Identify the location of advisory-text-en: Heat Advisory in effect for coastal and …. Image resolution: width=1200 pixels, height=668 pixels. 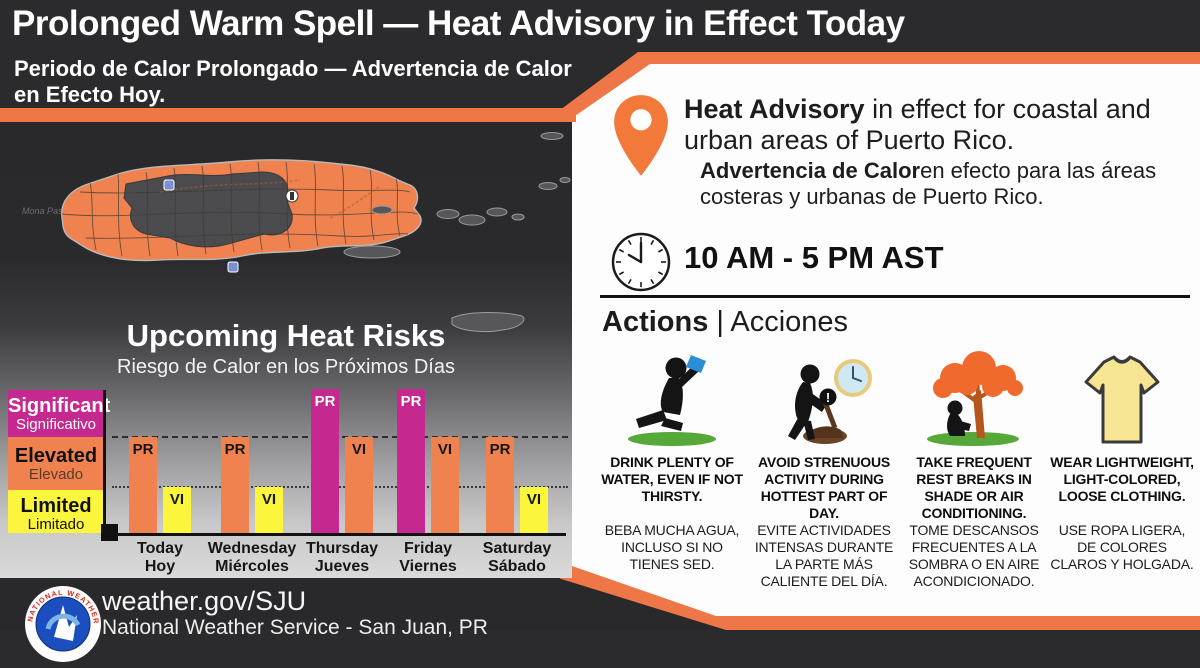
(917, 125).